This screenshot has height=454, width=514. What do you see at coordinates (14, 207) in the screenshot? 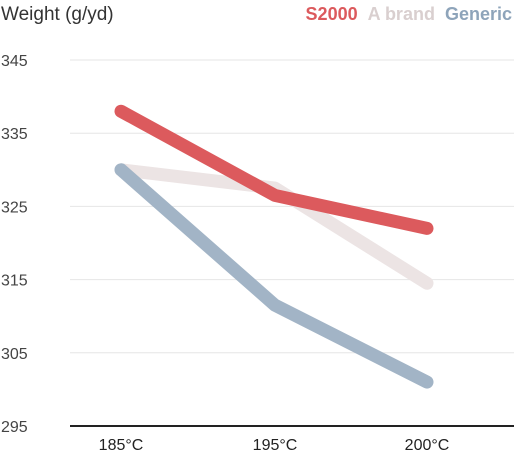
I see `y-tick-label: 325` at bounding box center [14, 207].